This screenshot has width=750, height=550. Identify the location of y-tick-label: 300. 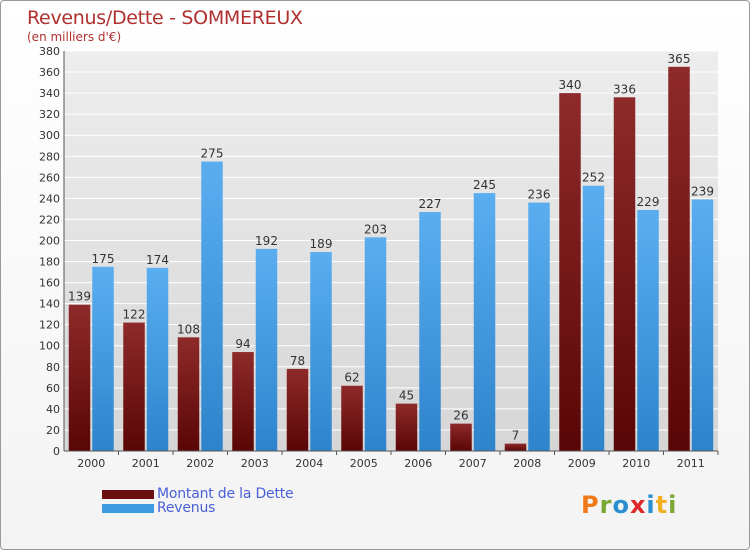
(49, 135).